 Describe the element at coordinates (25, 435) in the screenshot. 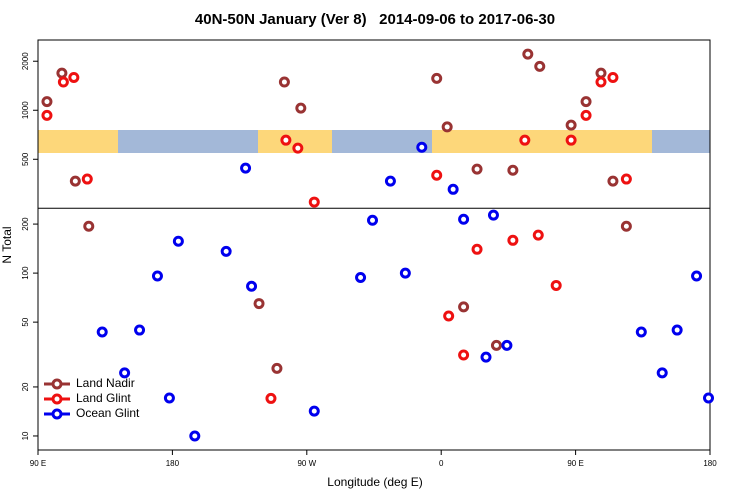

I see `y-tick-label: 10` at that location.